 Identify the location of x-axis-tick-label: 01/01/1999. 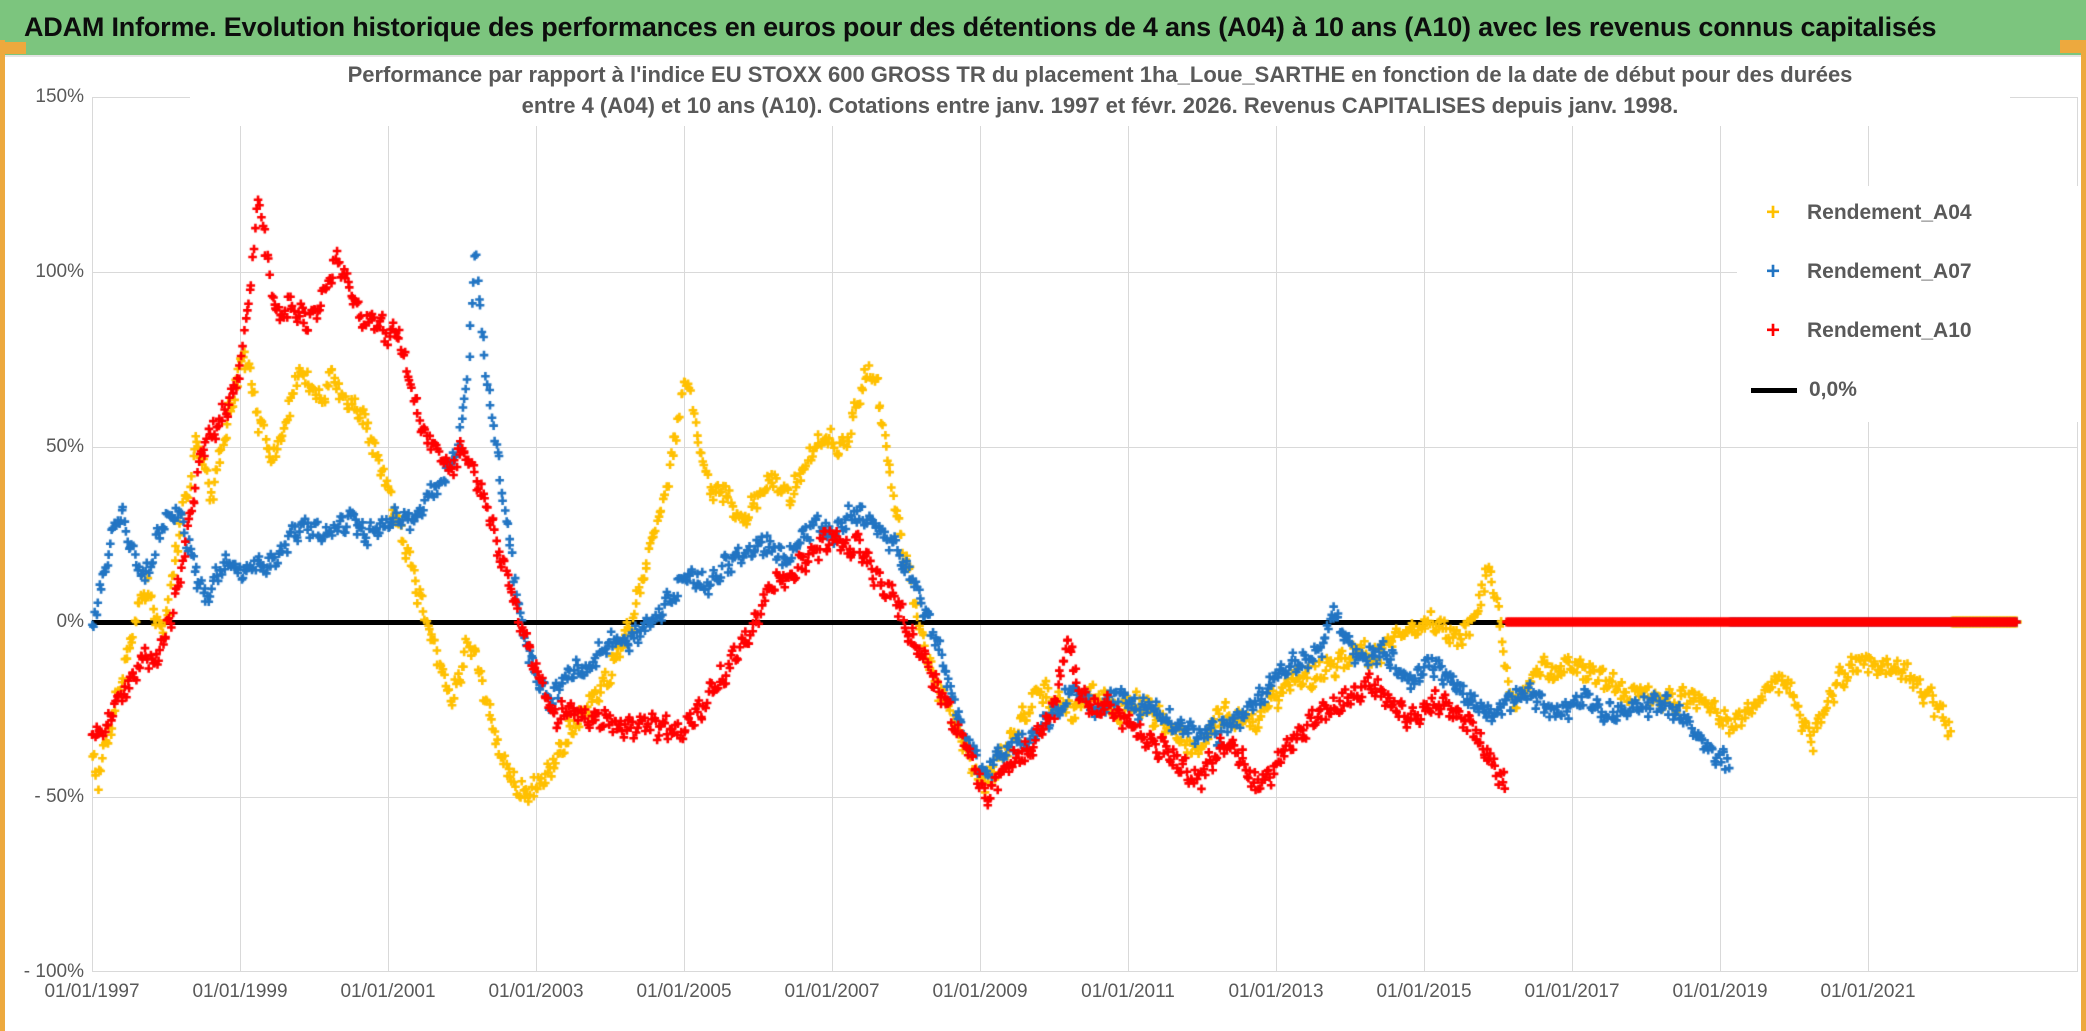
(240, 991).